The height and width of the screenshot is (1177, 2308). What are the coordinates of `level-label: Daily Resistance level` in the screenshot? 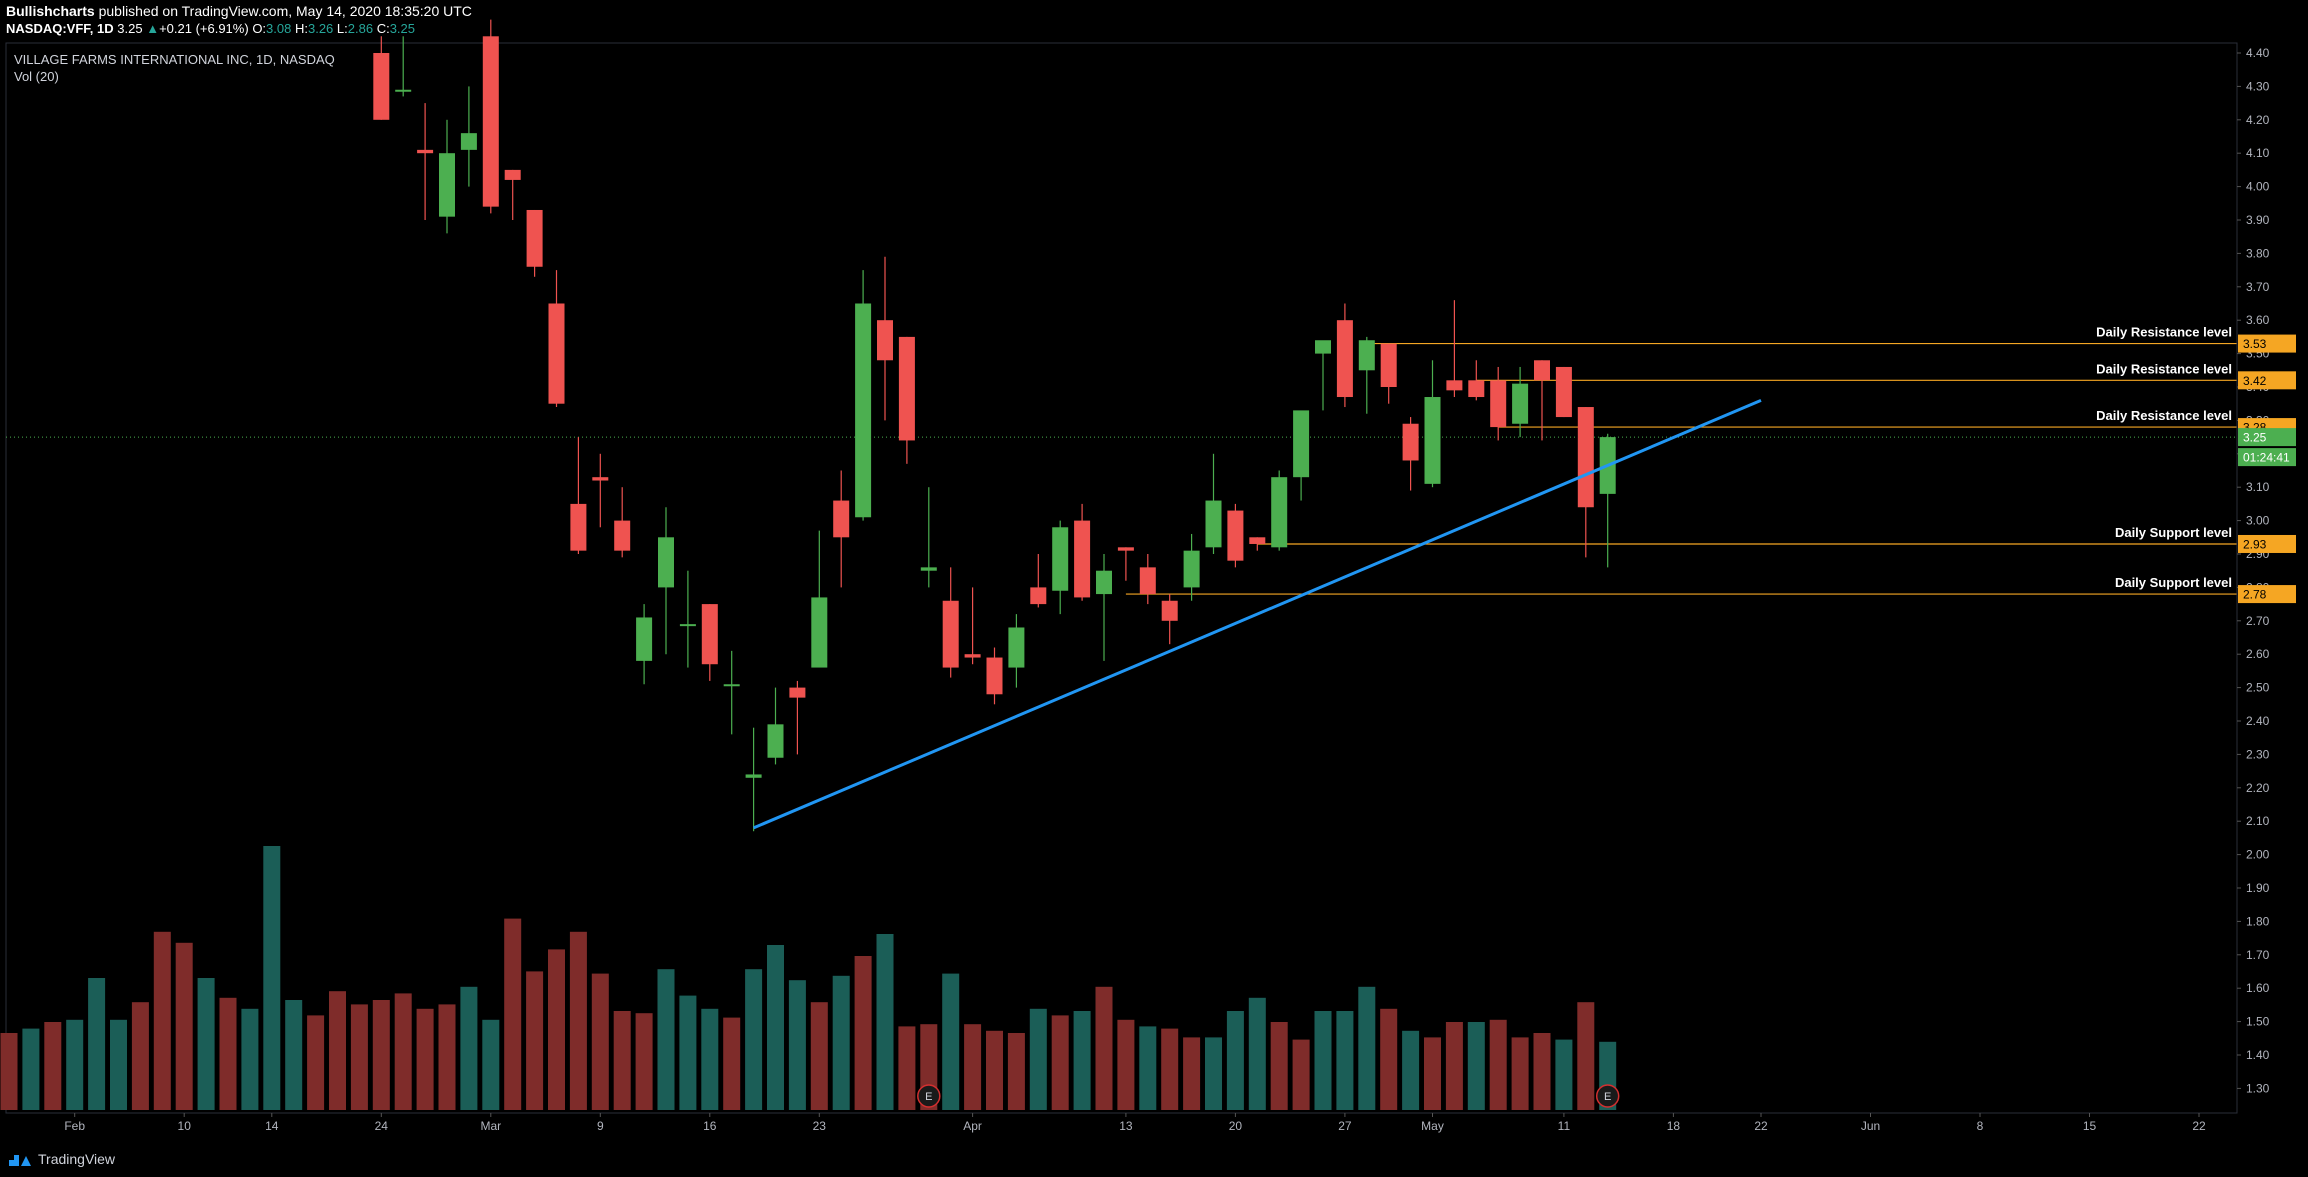 It's located at (2164, 415).